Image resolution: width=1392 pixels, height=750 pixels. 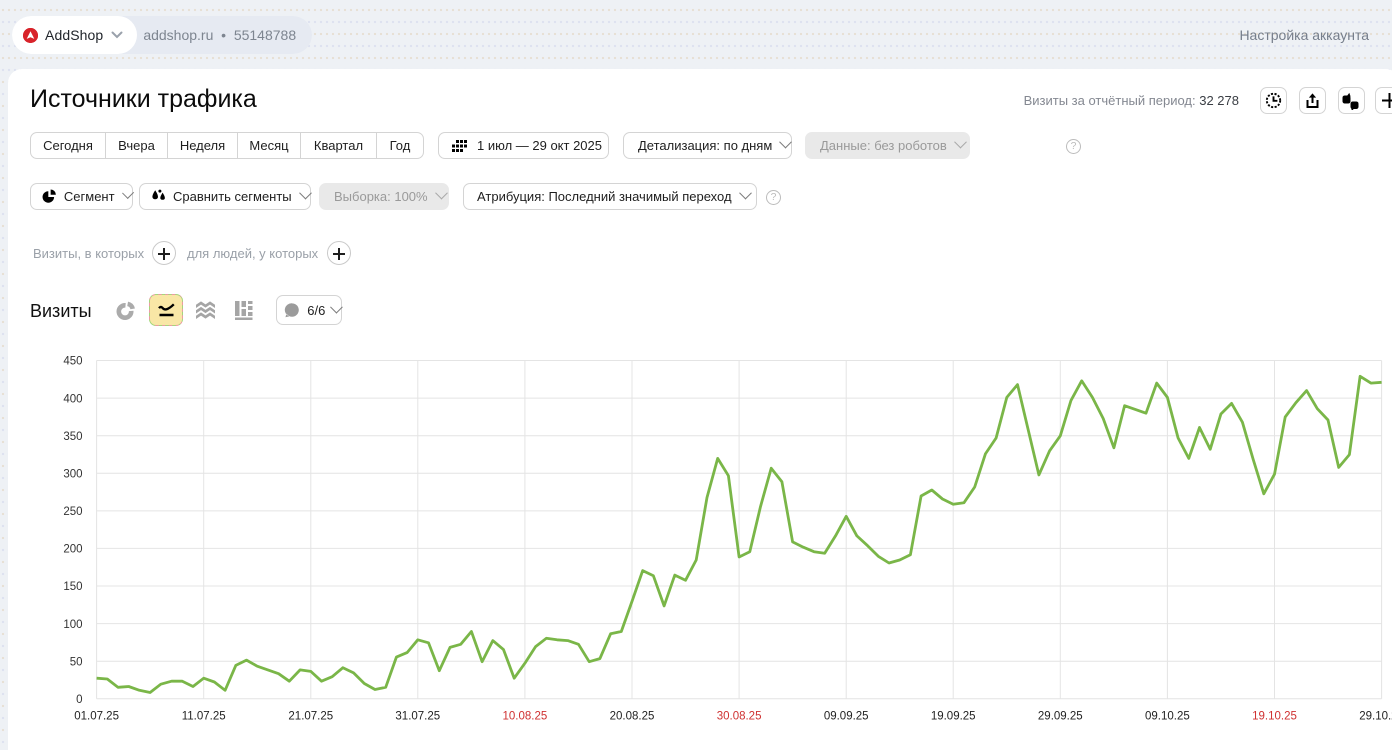 I want to click on svg-text: 300, so click(x=72, y=475).